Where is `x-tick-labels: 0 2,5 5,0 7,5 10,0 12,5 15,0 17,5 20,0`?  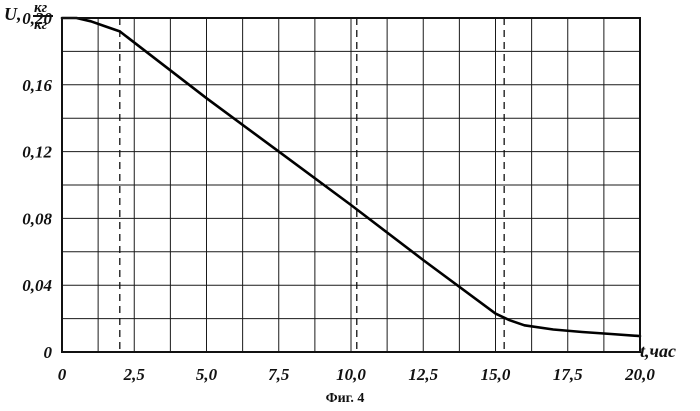 x-tick-labels: 0 2,5 5,0 7,5 10,0 12,5 15,0 17,5 20,0 is located at coordinates (357, 374).